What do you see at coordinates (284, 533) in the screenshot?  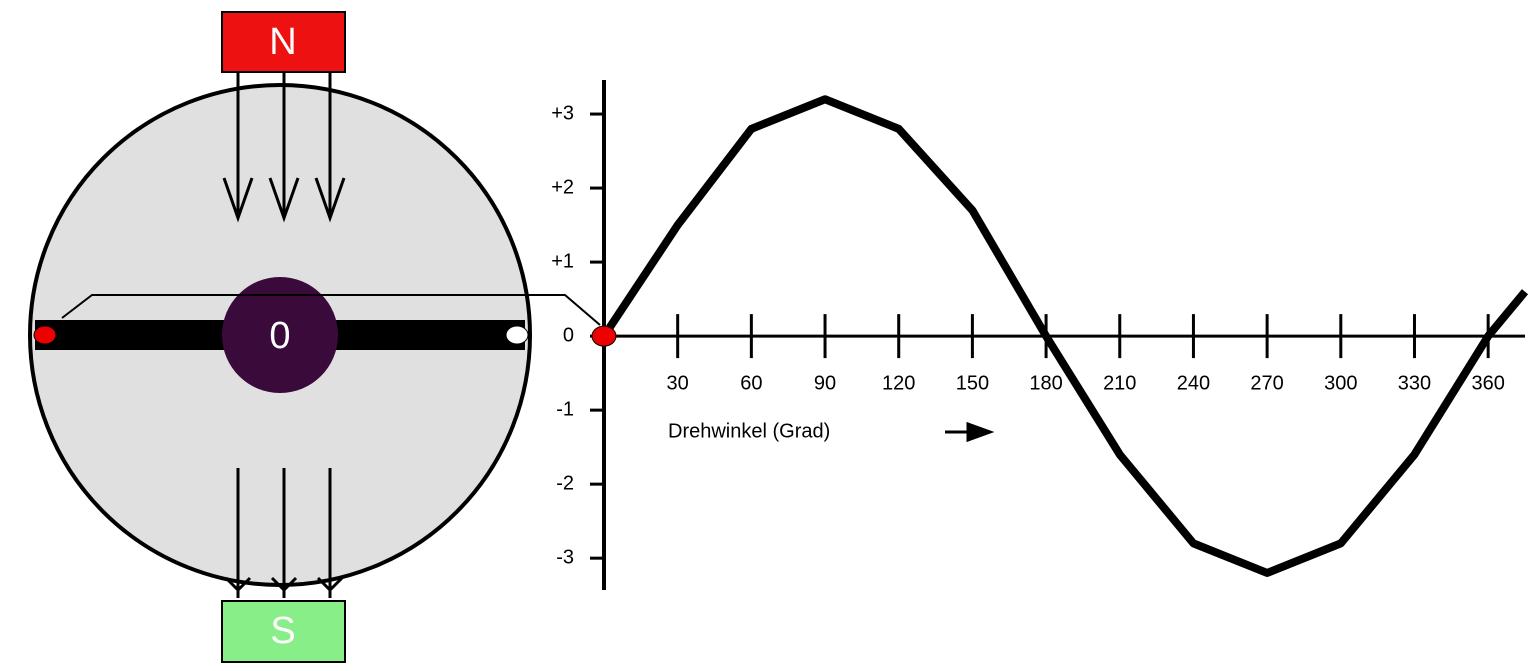 I see `field-arrows-bottom` at bounding box center [284, 533].